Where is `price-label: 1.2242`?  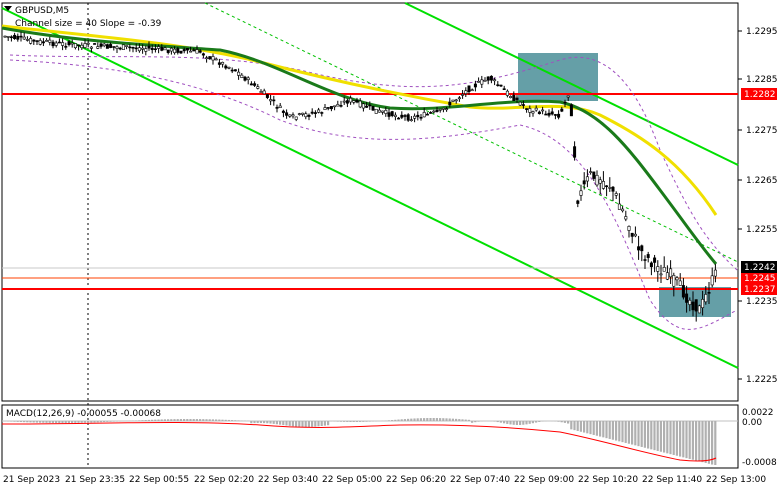 price-label: 1.2242 is located at coordinates (760, 268).